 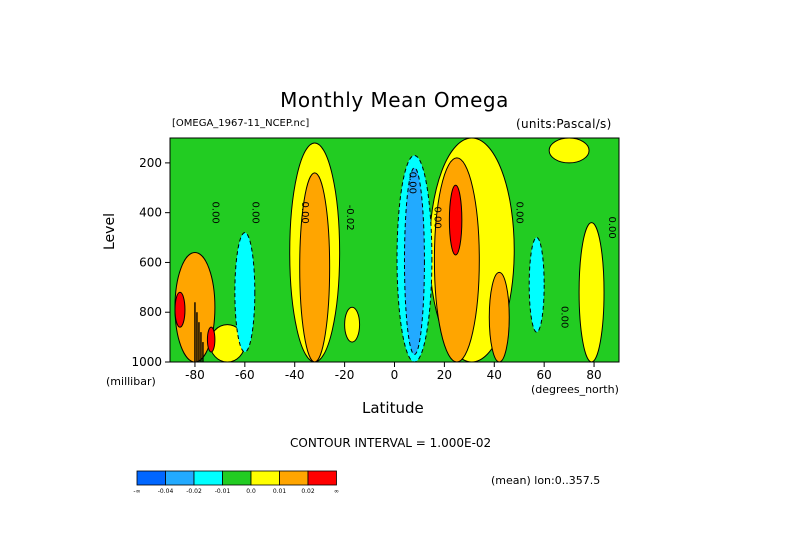 I want to click on colorbar-label-4: 0.0, so click(x=251, y=491).